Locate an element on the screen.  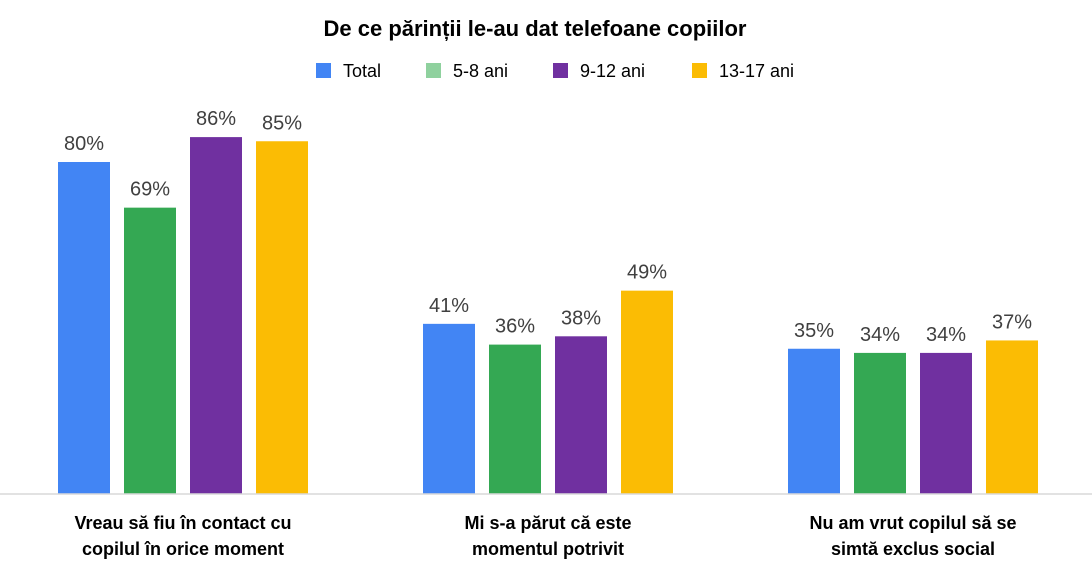
category-label: Mi s-a părut că este is located at coordinates (547, 523).